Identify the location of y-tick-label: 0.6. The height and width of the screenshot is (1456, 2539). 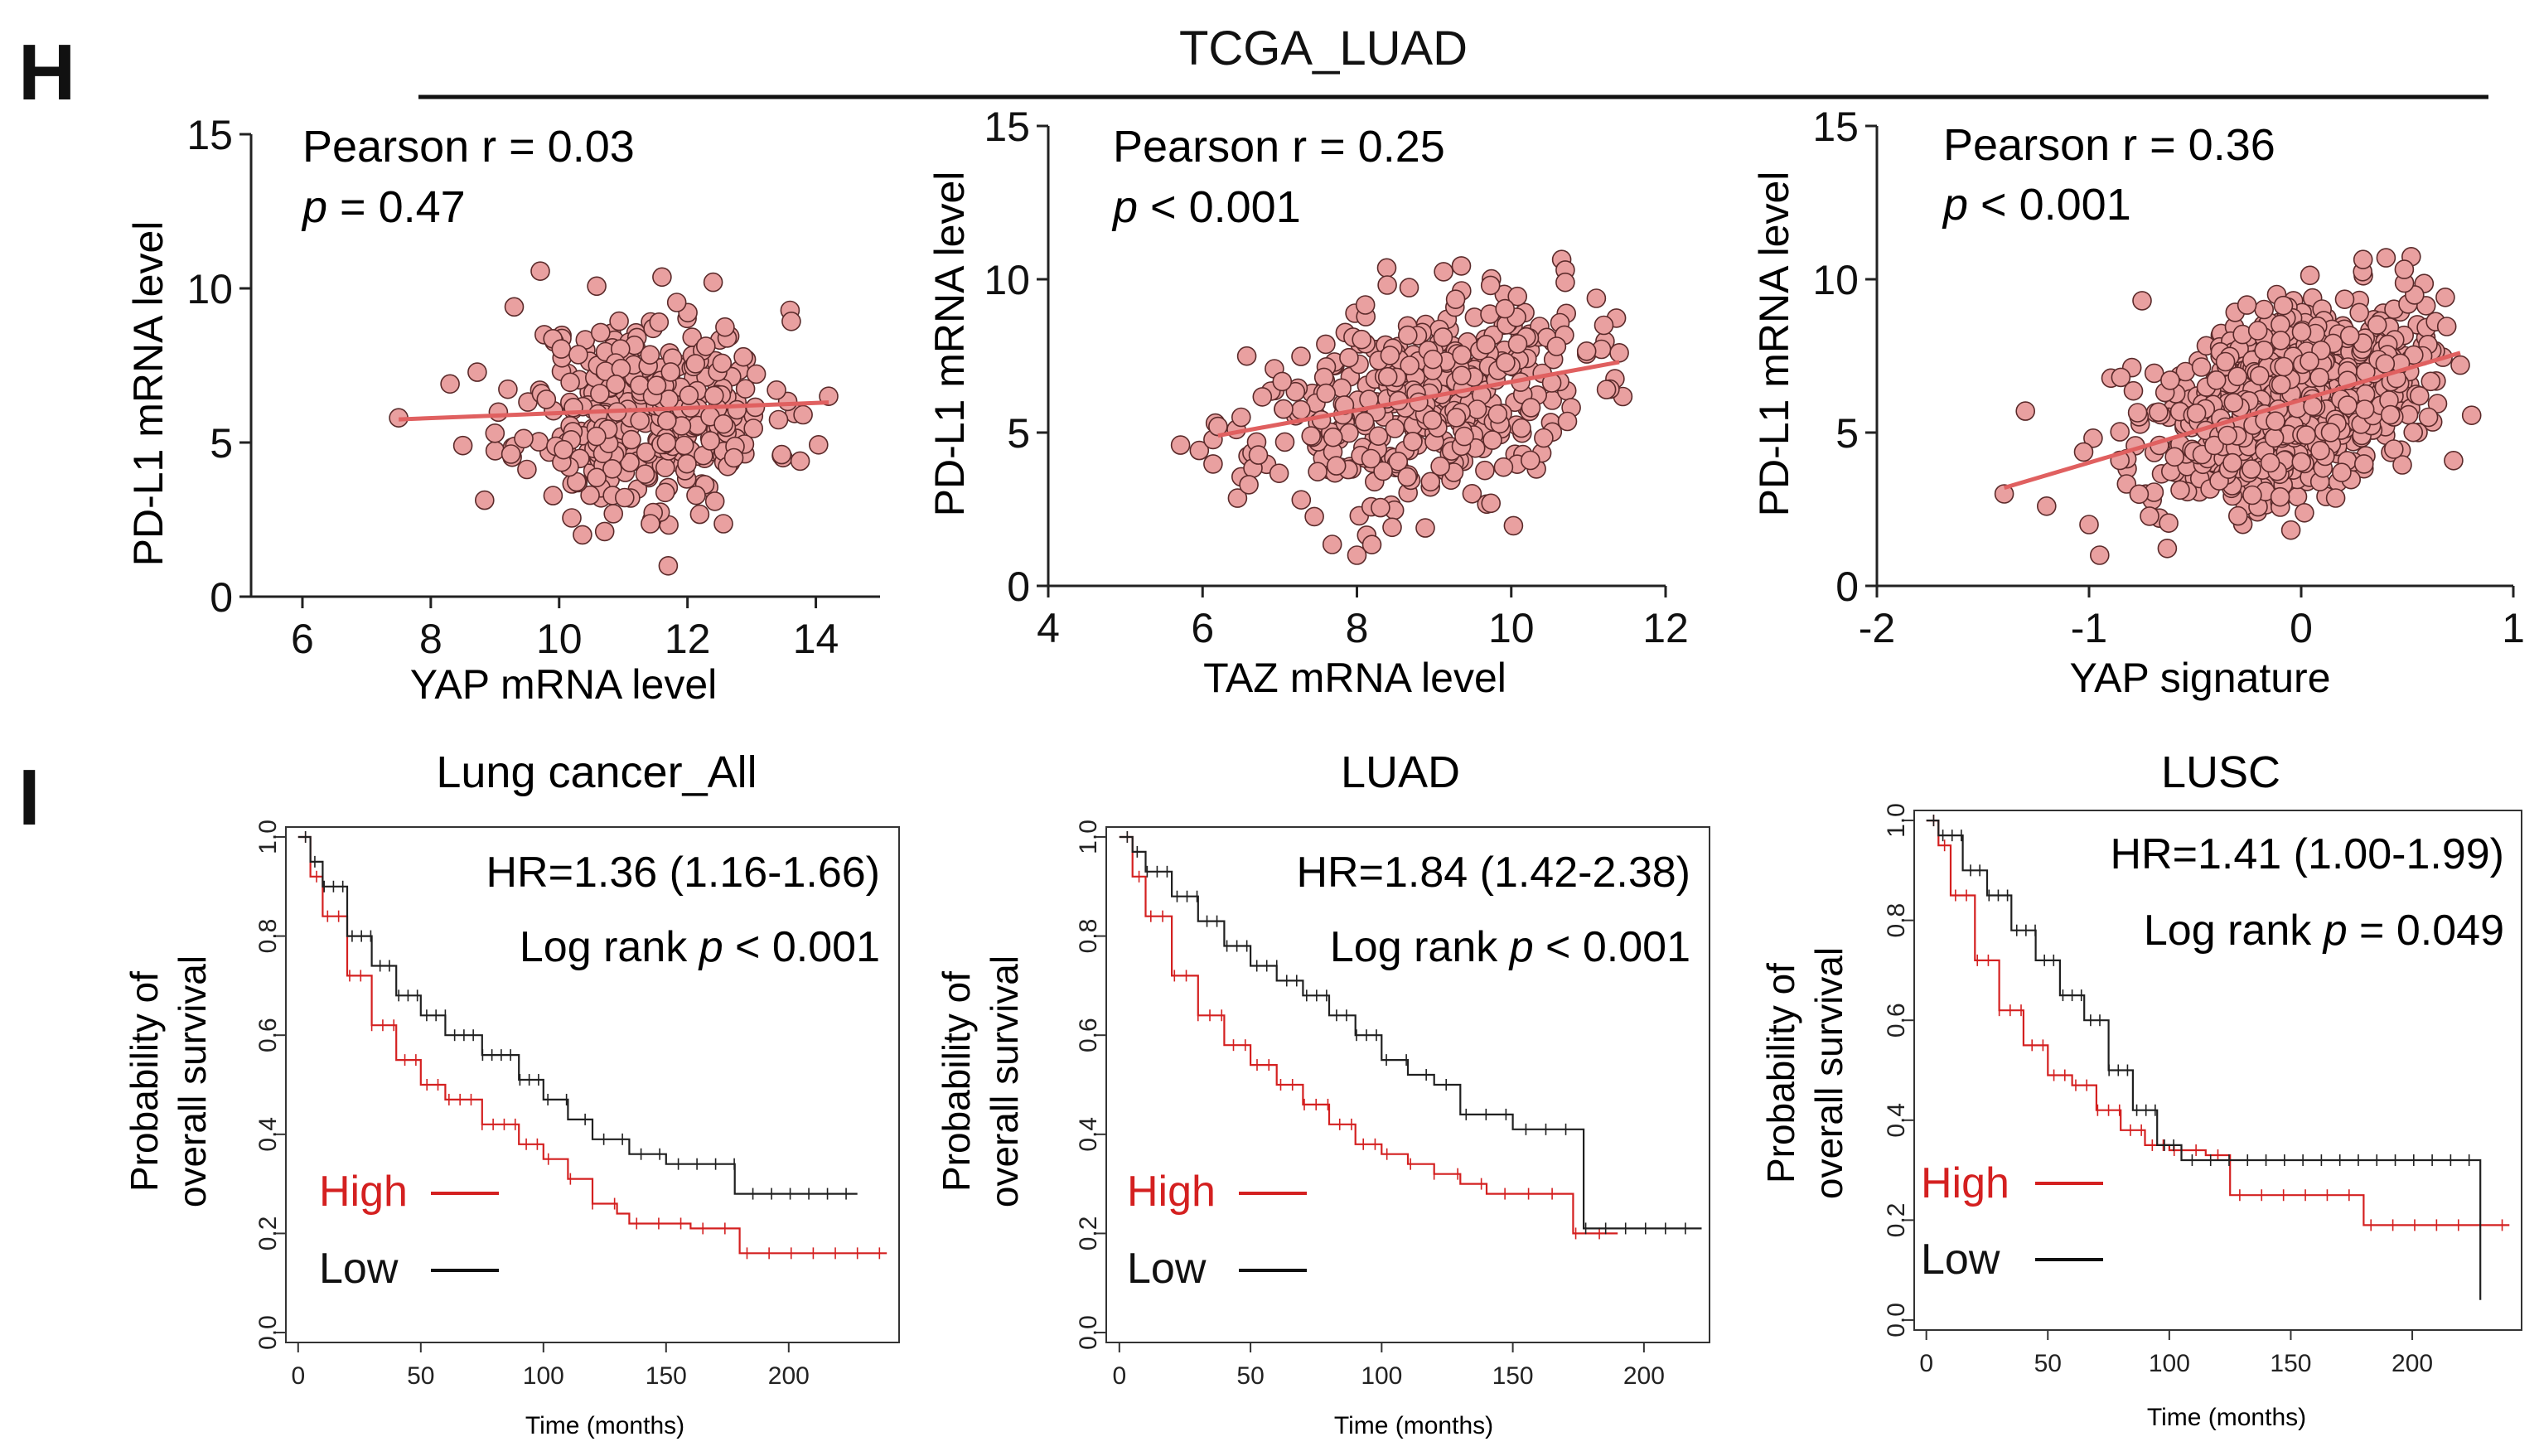
(1088, 1035).